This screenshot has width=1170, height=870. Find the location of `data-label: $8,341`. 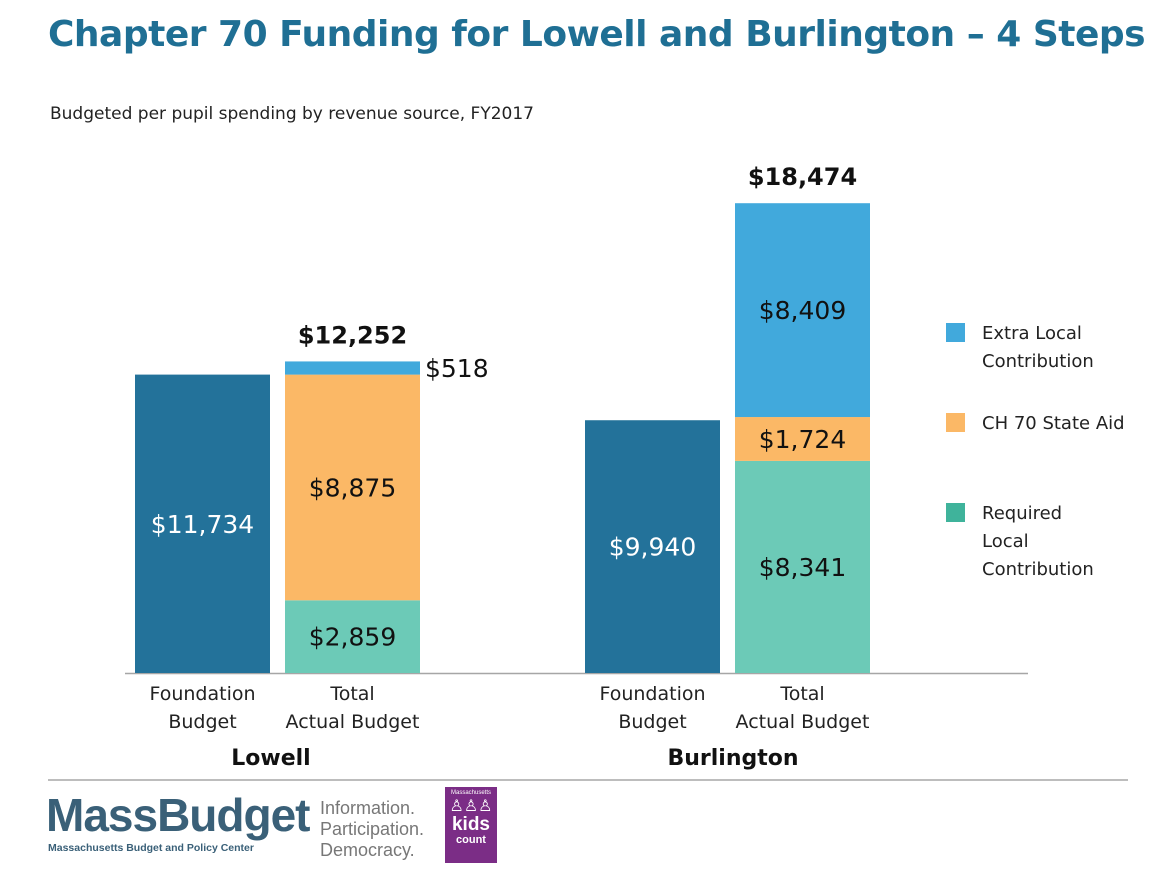

data-label: $8,341 is located at coordinates (802, 567).